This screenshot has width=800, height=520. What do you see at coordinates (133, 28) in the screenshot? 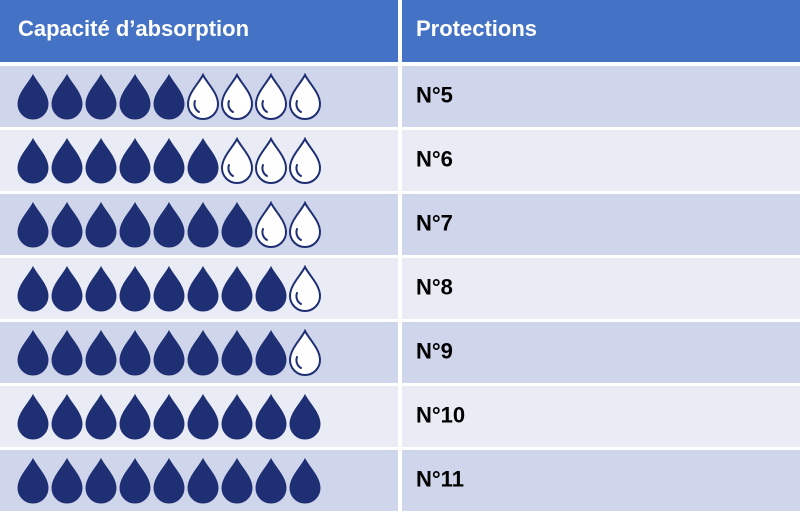
I see `header-text: Capacité d’absorption` at bounding box center [133, 28].